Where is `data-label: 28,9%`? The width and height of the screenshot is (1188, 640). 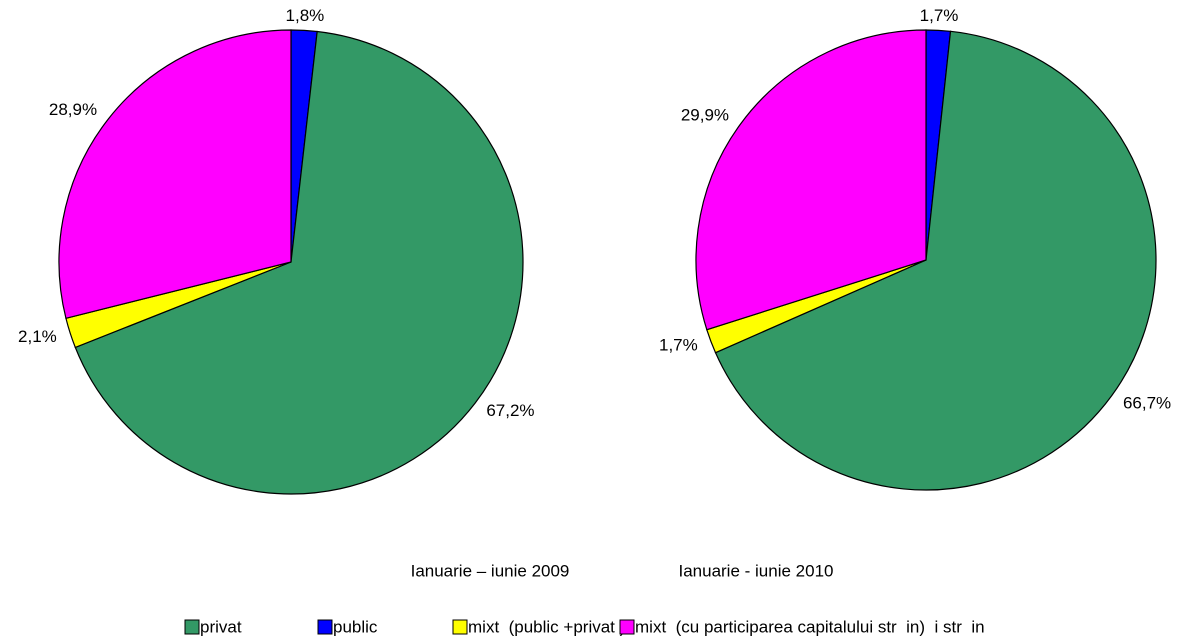
data-label: 28,9% is located at coordinates (73, 109).